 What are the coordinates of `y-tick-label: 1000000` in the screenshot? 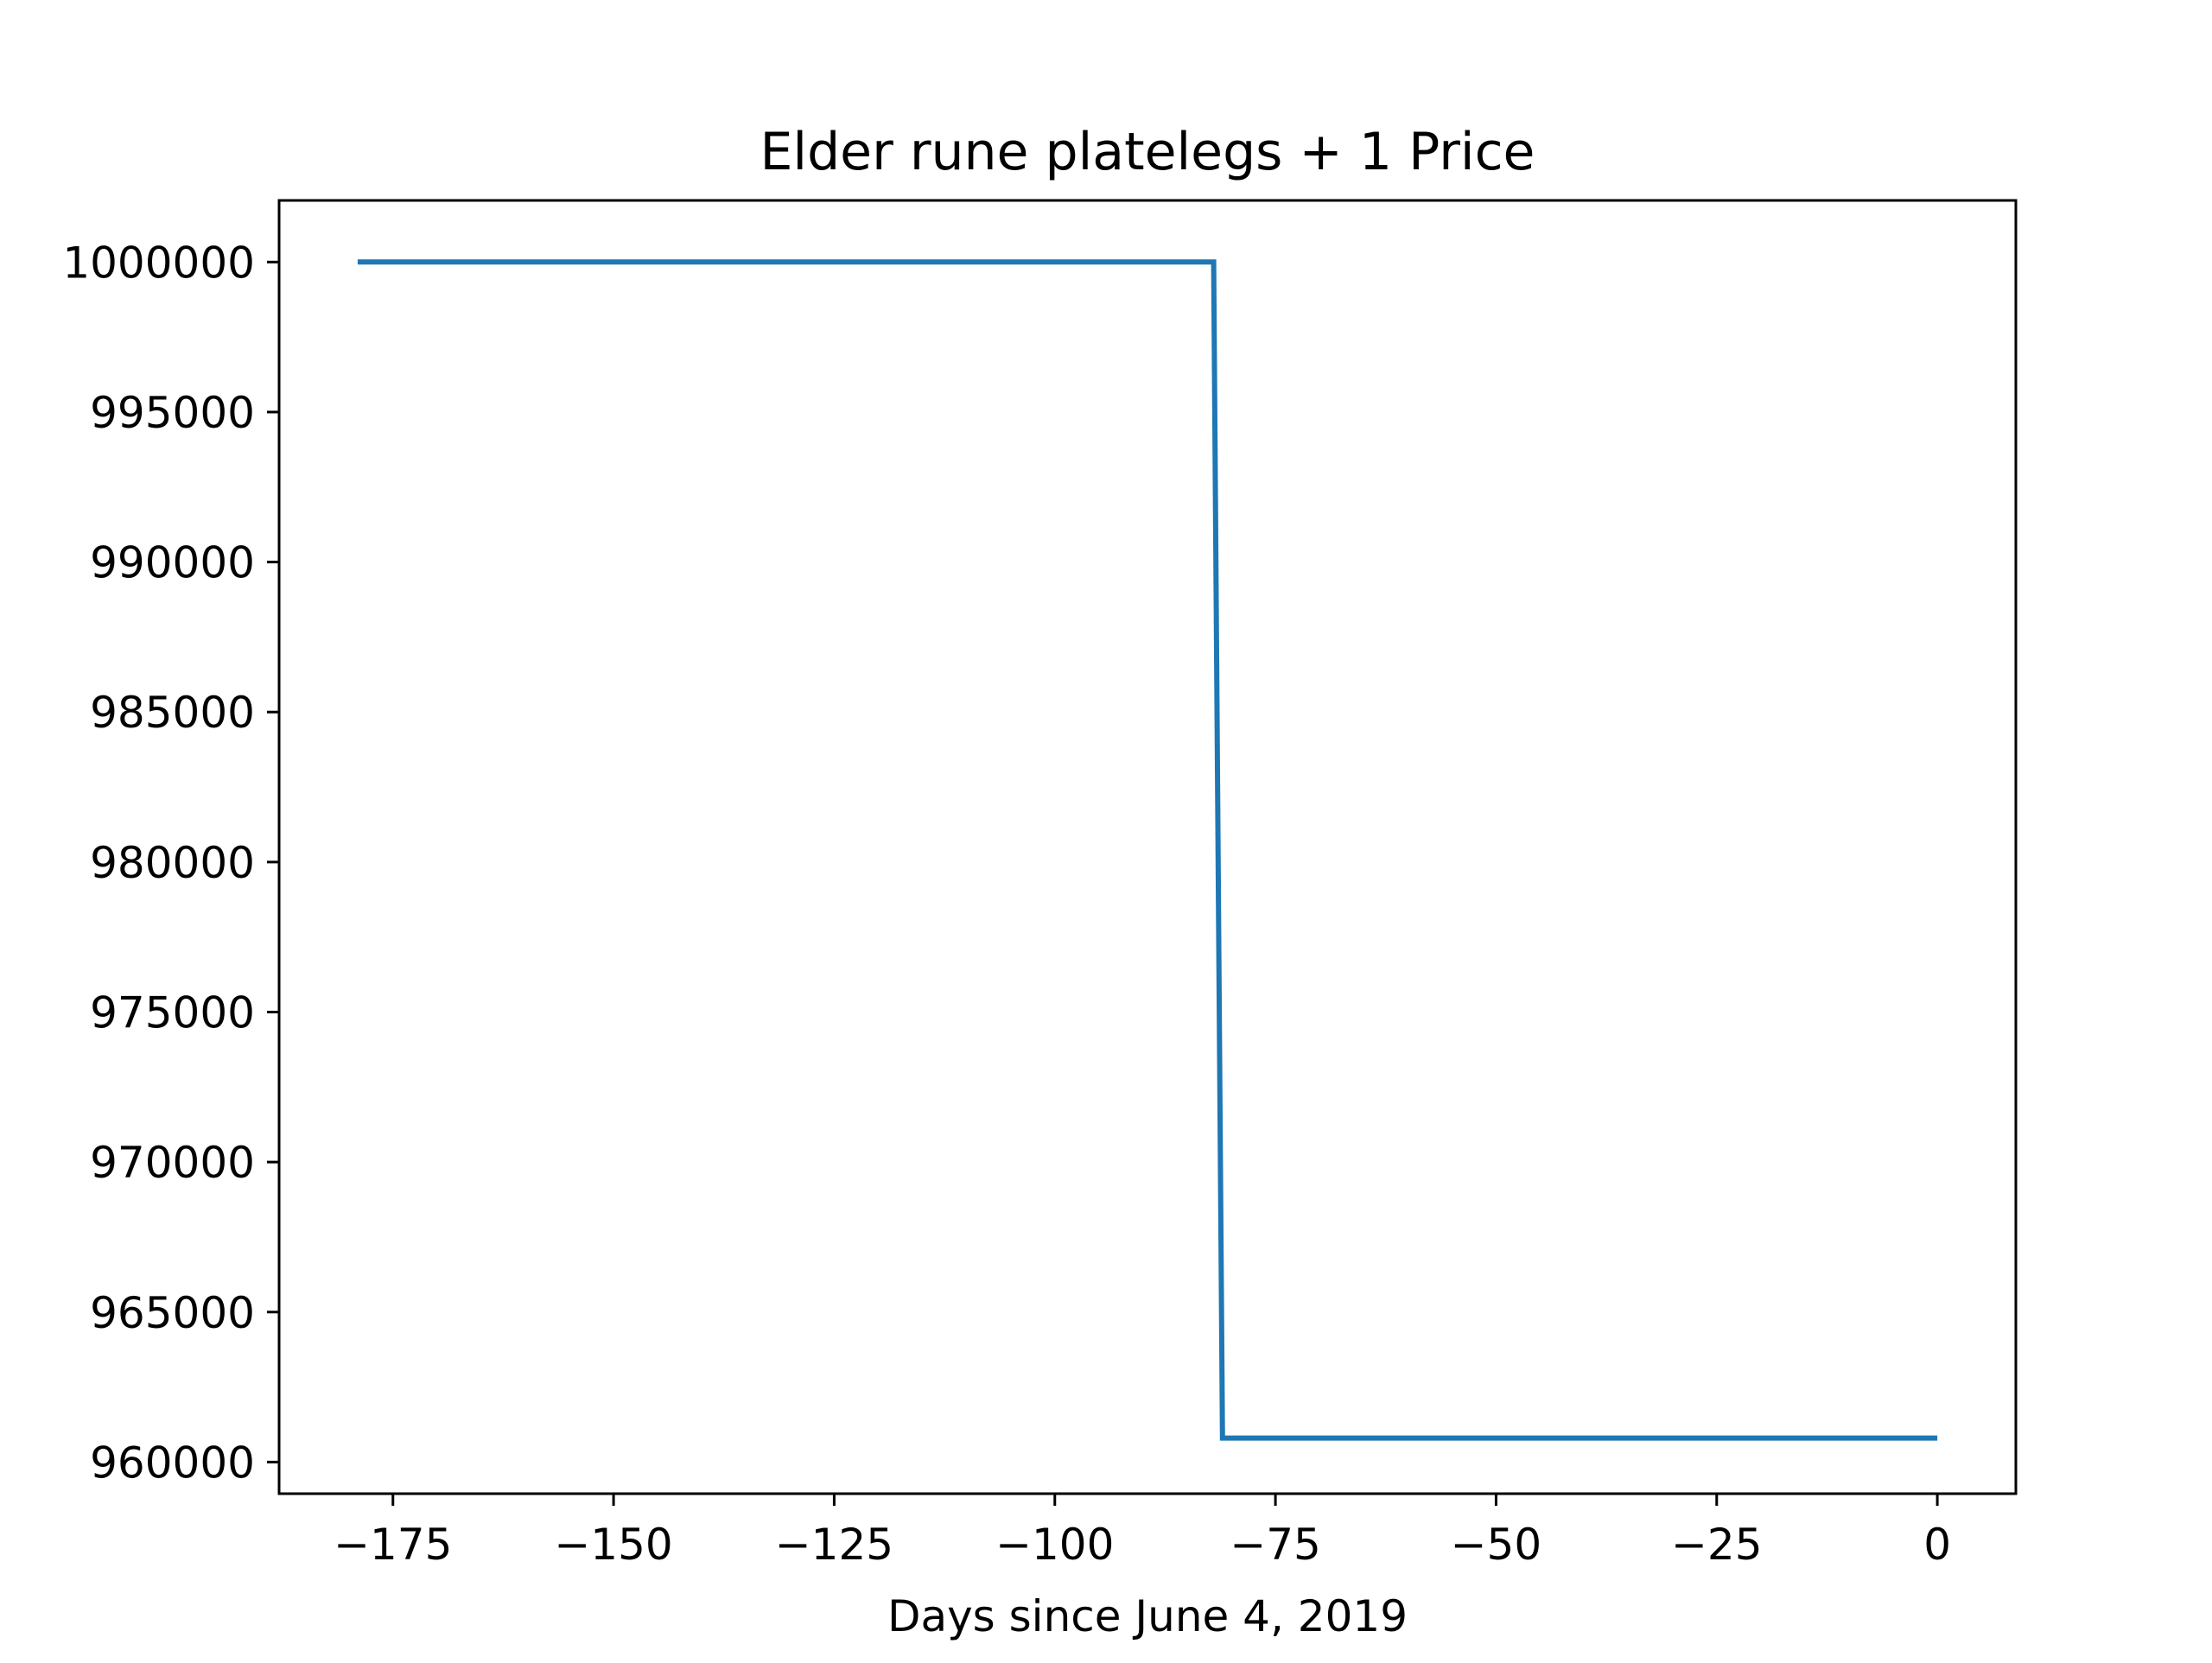 It's located at (158, 263).